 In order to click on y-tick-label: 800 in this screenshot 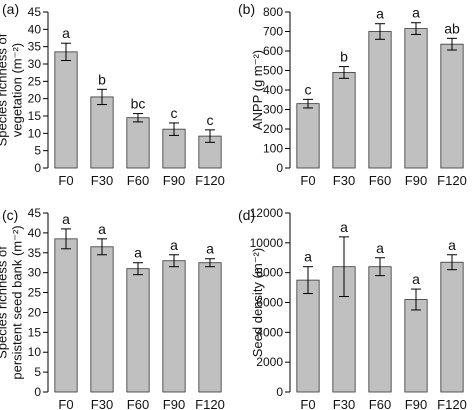, I will do `click(273, 12)`.